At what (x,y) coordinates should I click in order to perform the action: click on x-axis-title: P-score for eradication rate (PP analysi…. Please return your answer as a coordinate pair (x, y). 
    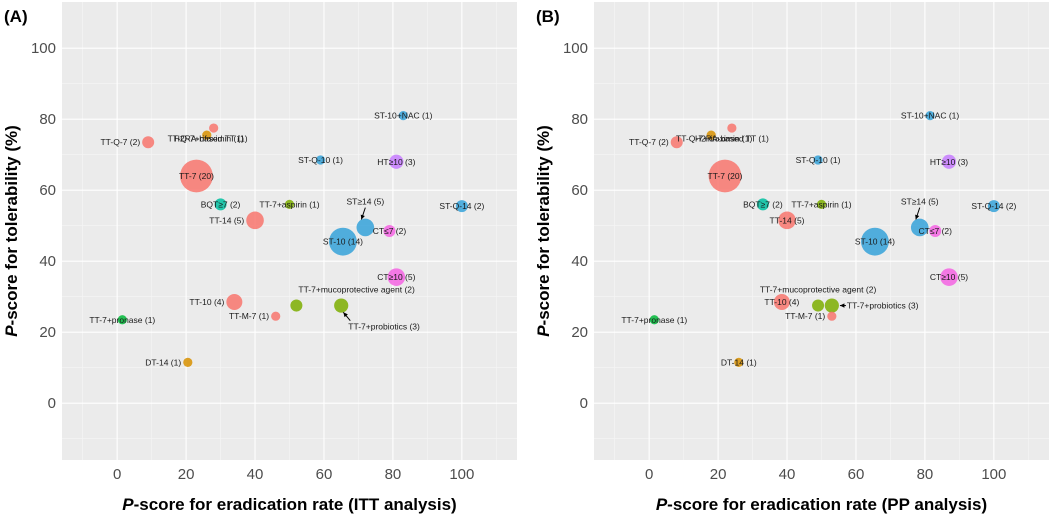
    Looking at the image, I should click on (821, 504).